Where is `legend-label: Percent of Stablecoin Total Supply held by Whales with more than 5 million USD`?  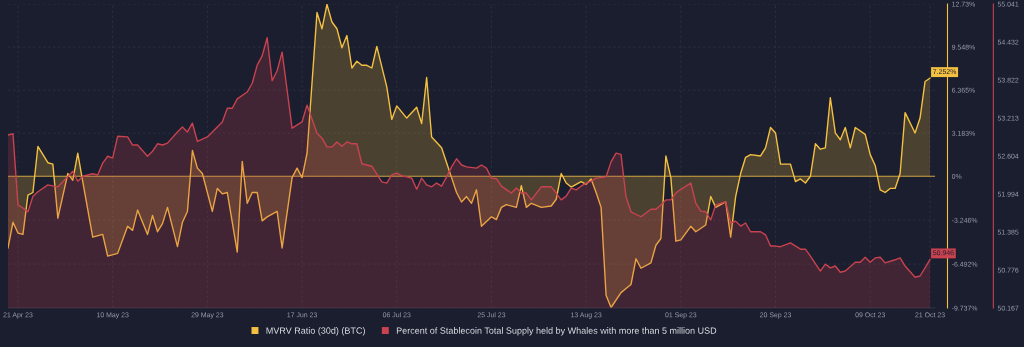
legend-label: Percent of Stablecoin Total Supply held by Whales with more than 5 million USD is located at coordinates (556, 331).